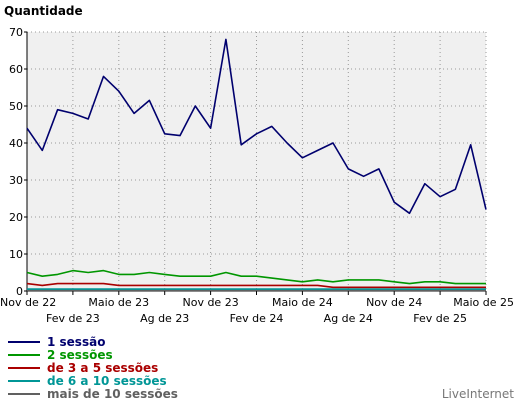  I want to click on y-tick-label: 10, so click(16, 254).